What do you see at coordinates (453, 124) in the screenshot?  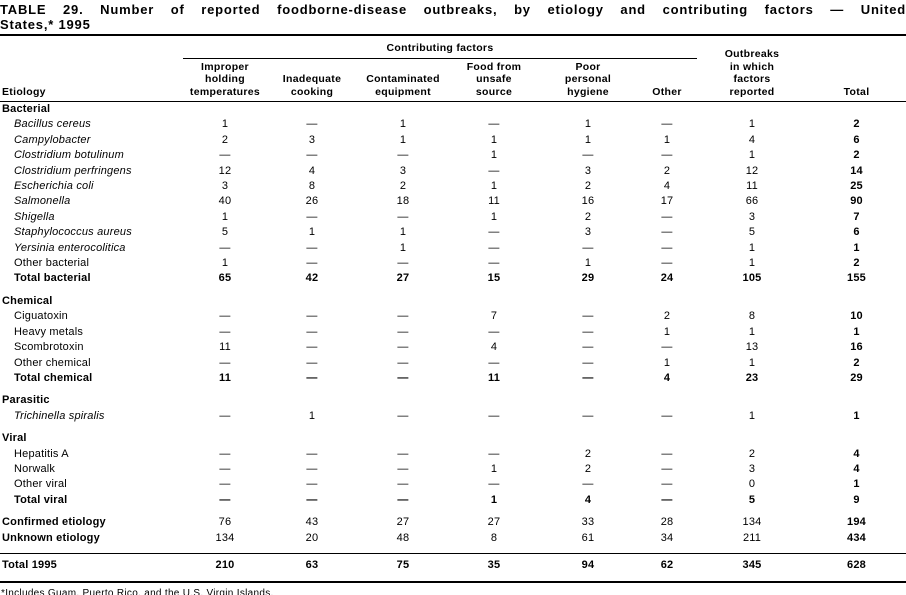 I see `table-row: Bacillus cereus 1 — 1 — 1 — 1 2` at bounding box center [453, 124].